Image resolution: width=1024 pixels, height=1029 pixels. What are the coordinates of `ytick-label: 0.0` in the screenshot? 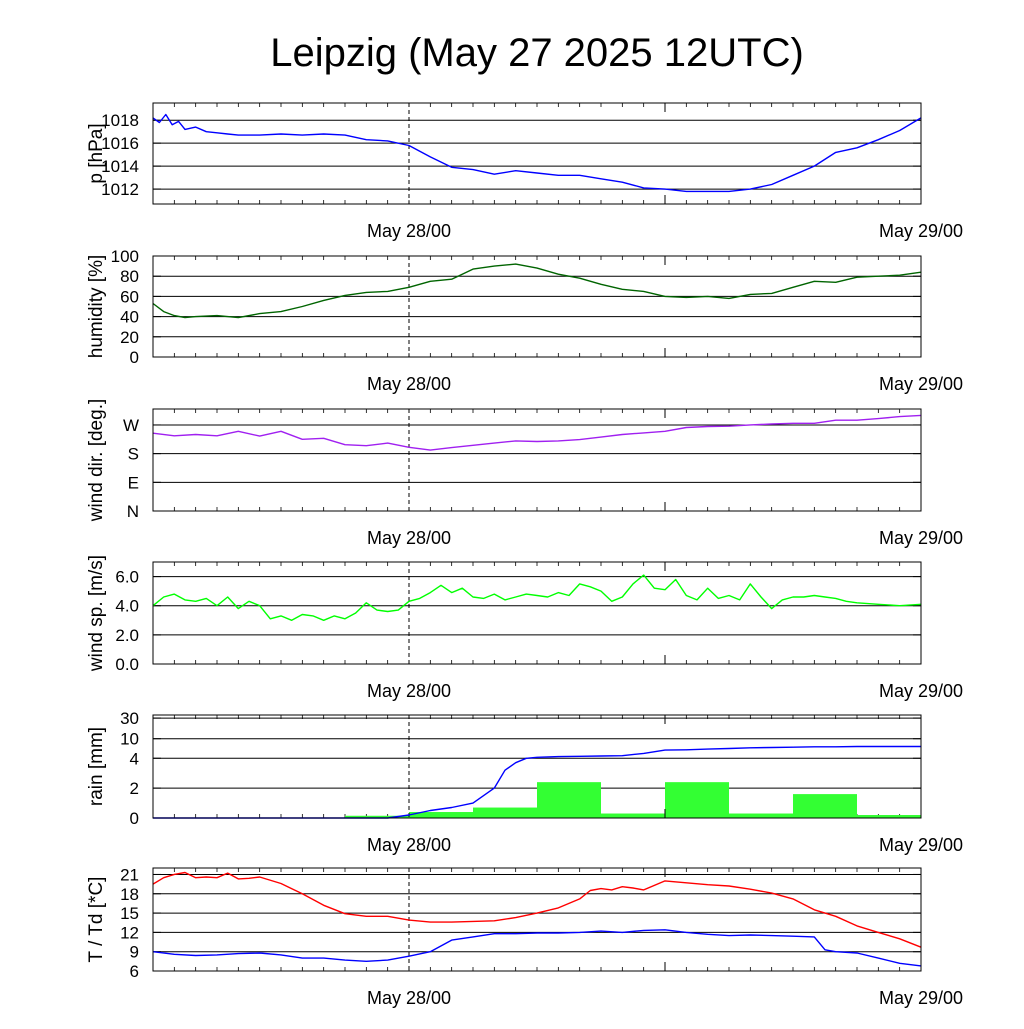 It's located at (127, 664).